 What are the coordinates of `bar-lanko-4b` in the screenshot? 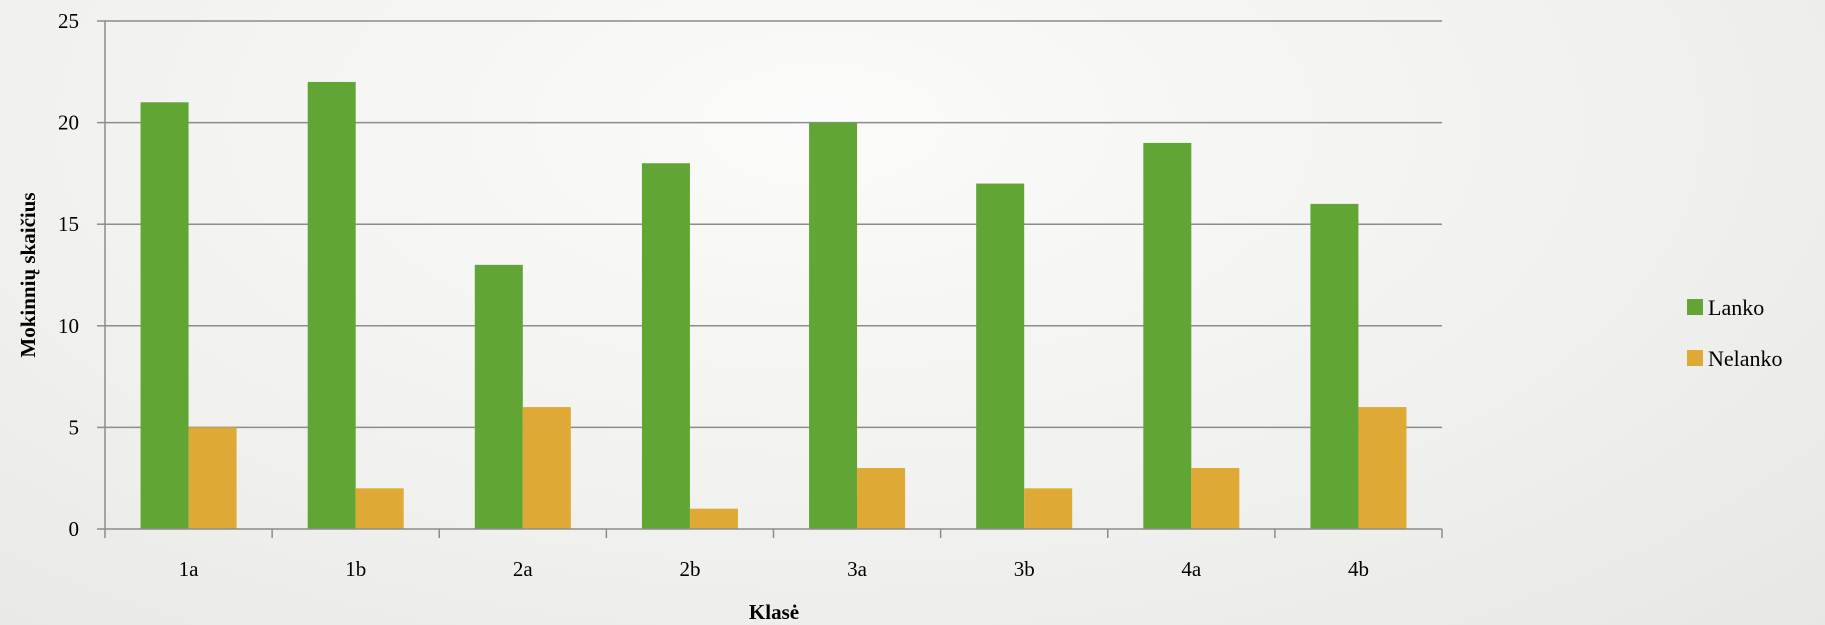 It's located at (1334, 366).